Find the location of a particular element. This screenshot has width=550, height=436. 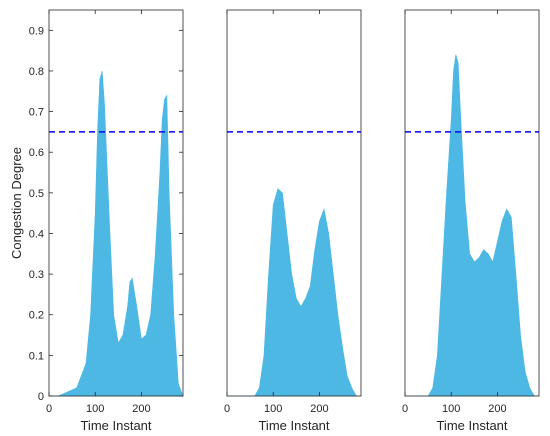

y-axis-label: Congestion Degree is located at coordinates (16, 203).